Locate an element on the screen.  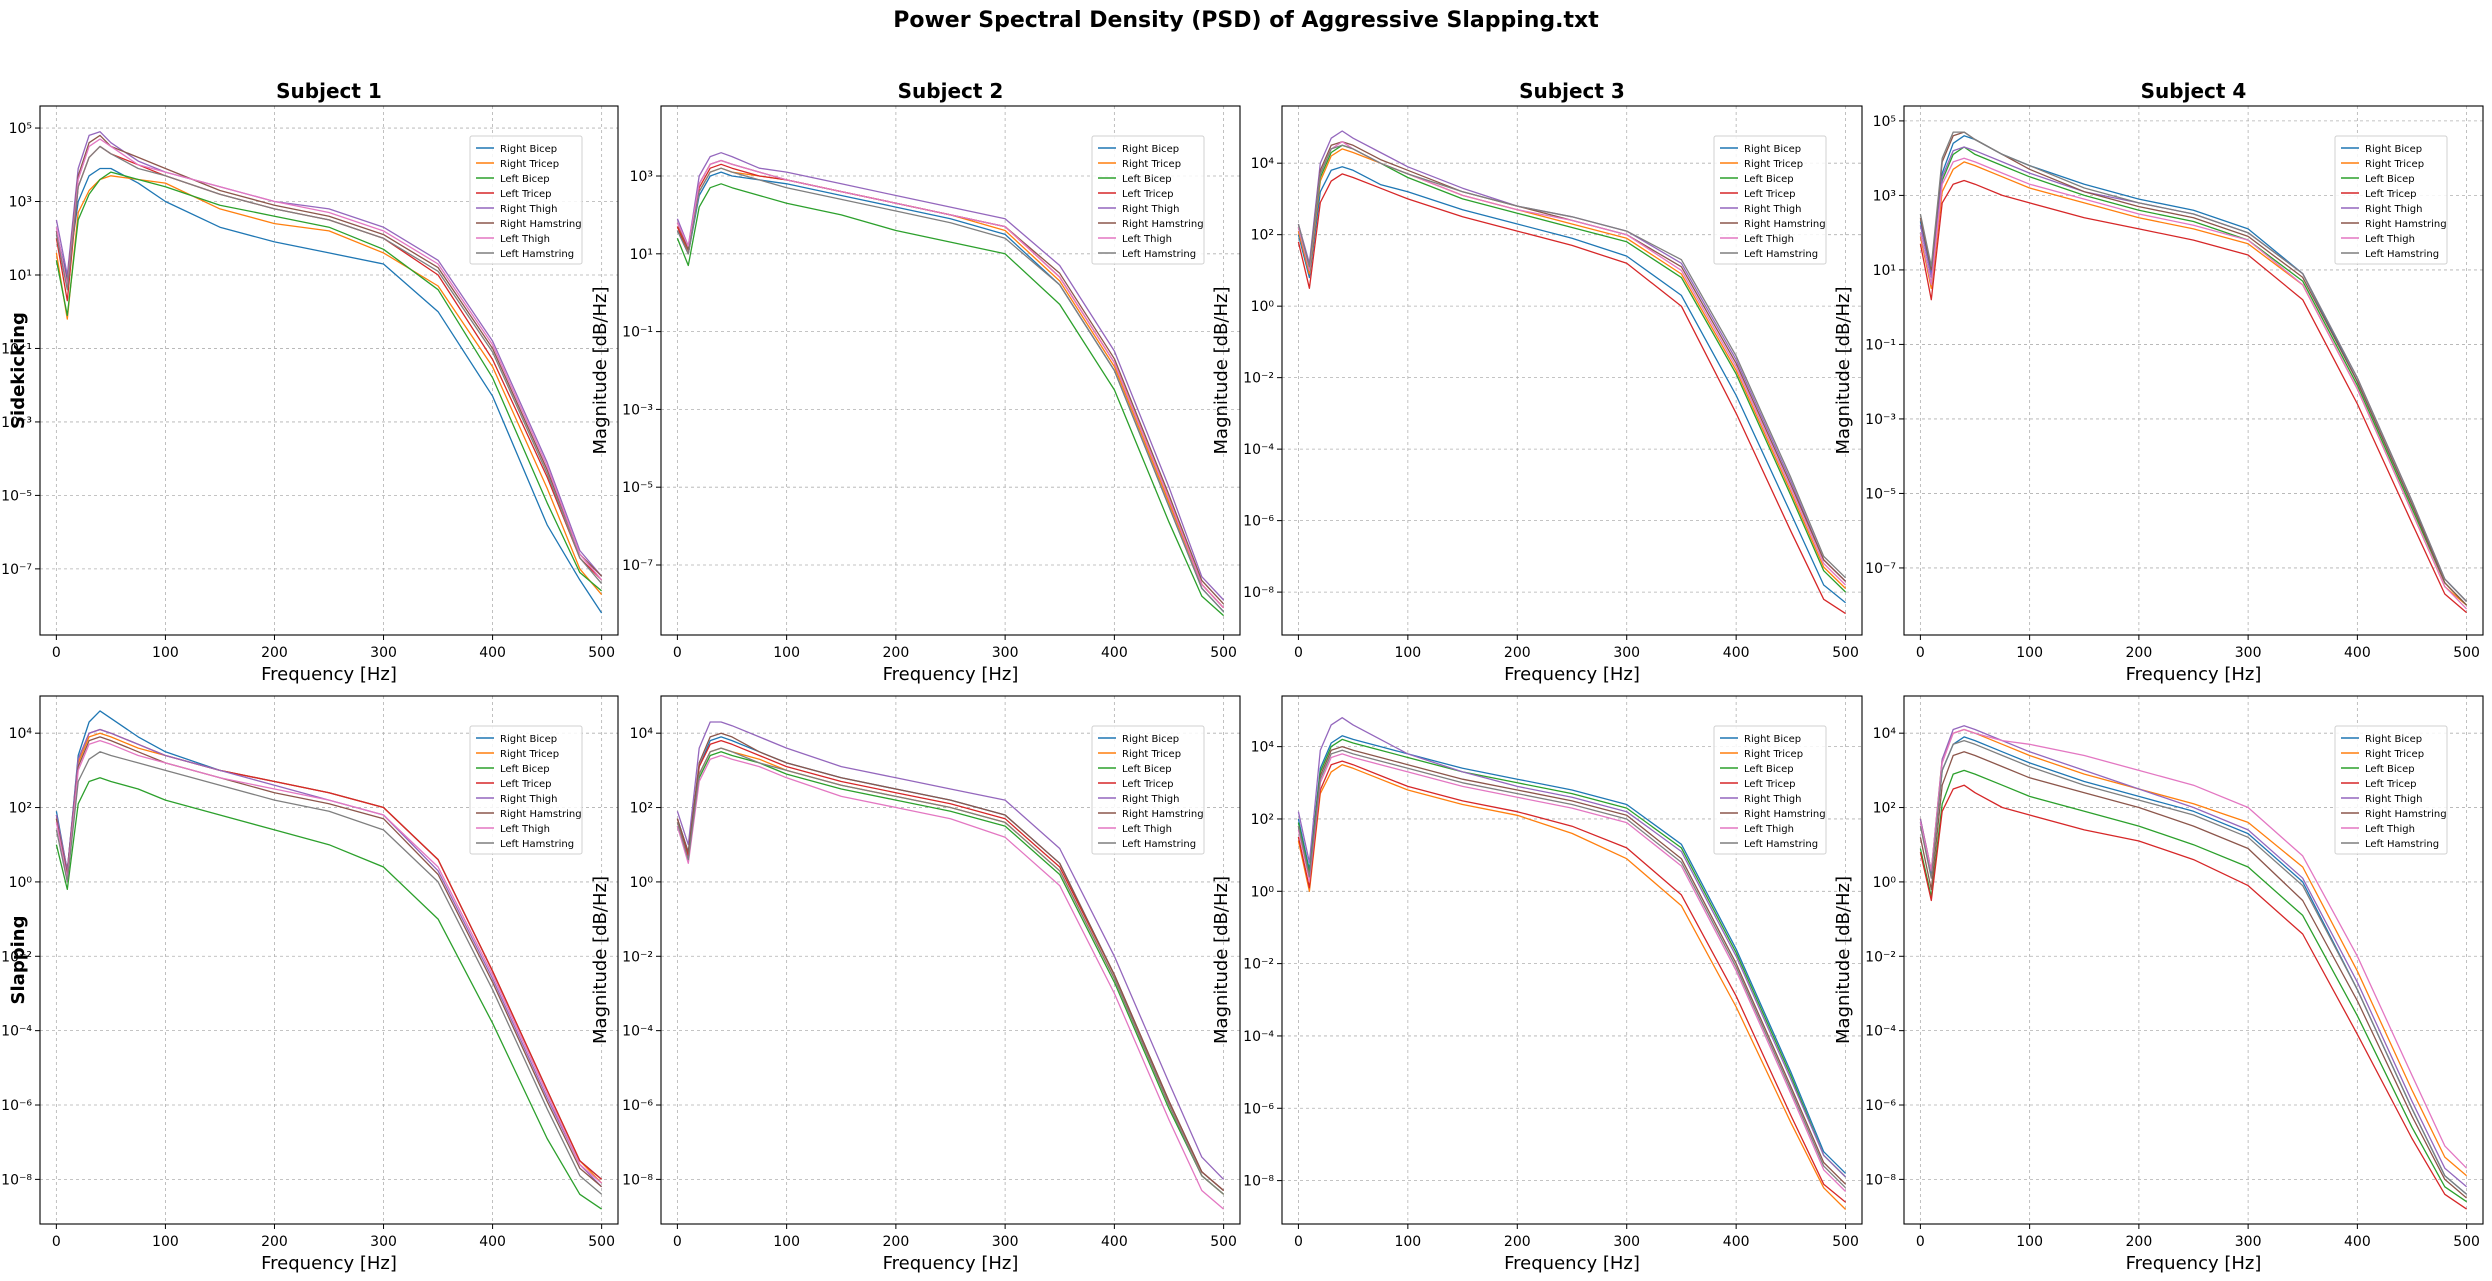
row-label: Slapping is located at coordinates (18, 960).